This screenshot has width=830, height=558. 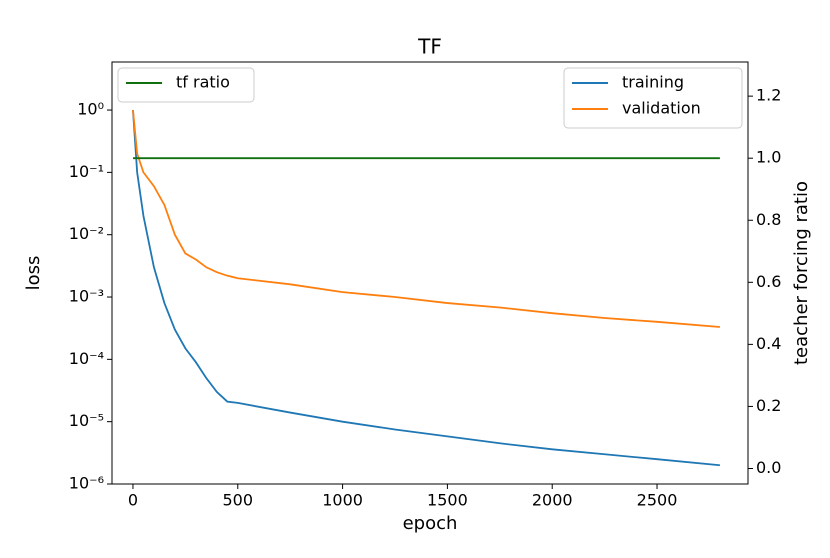 I want to click on x-tick-label: 2000, so click(x=552, y=500).